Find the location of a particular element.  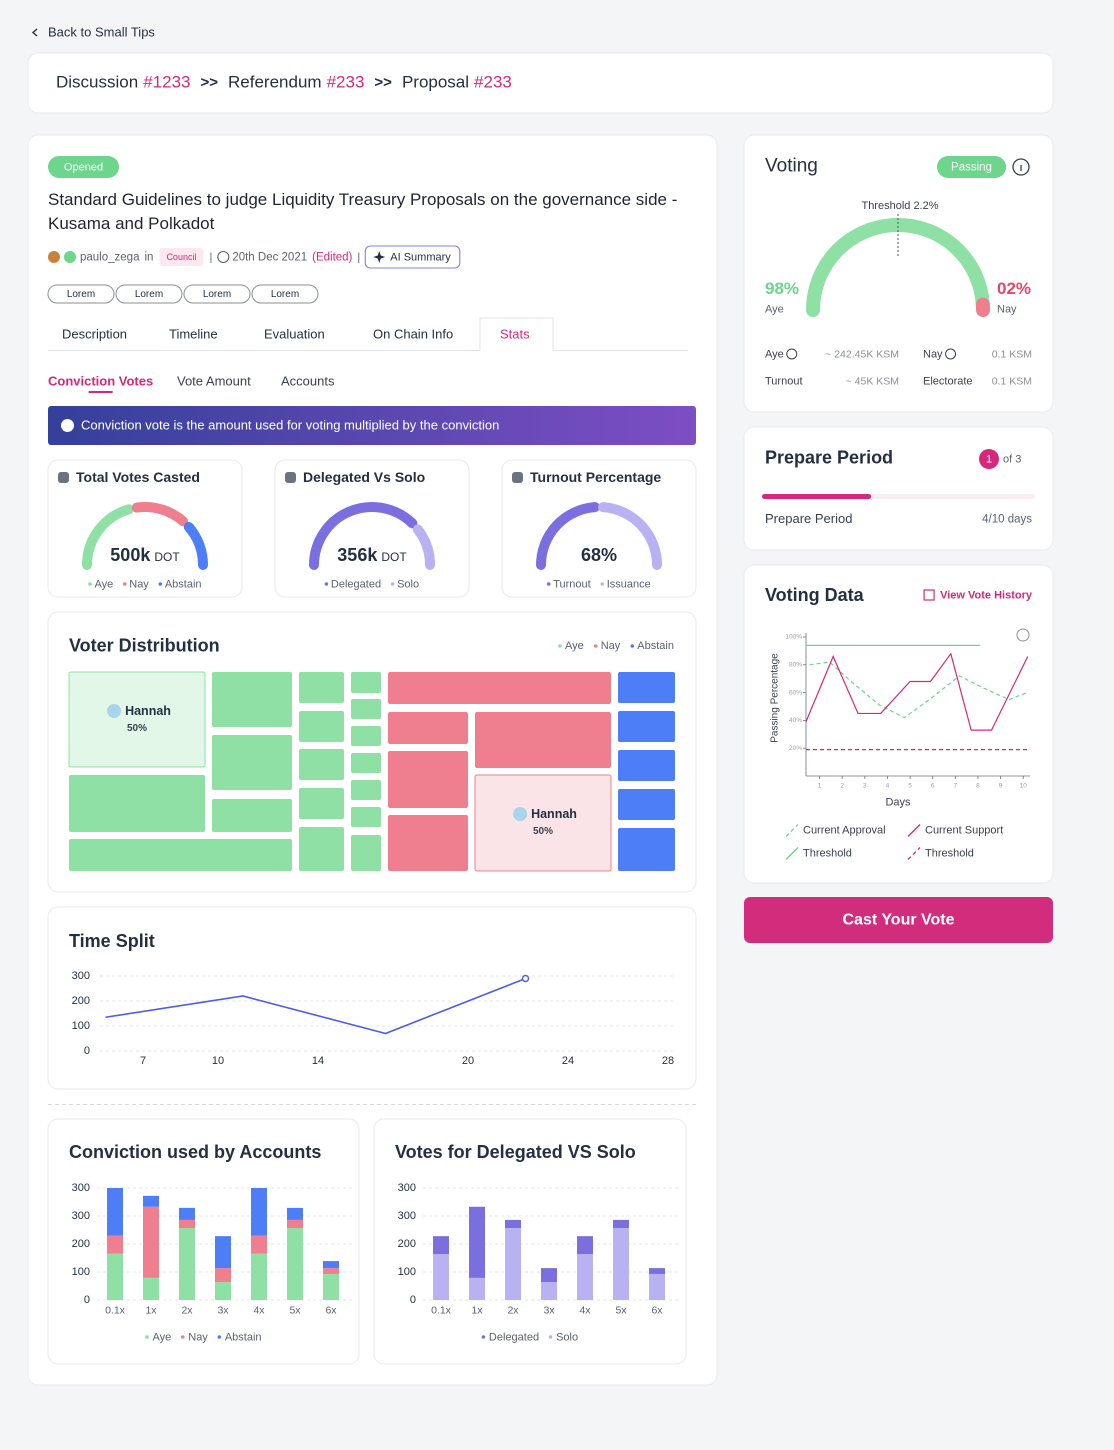

x-tick-label: 3x is located at coordinates (549, 1310).